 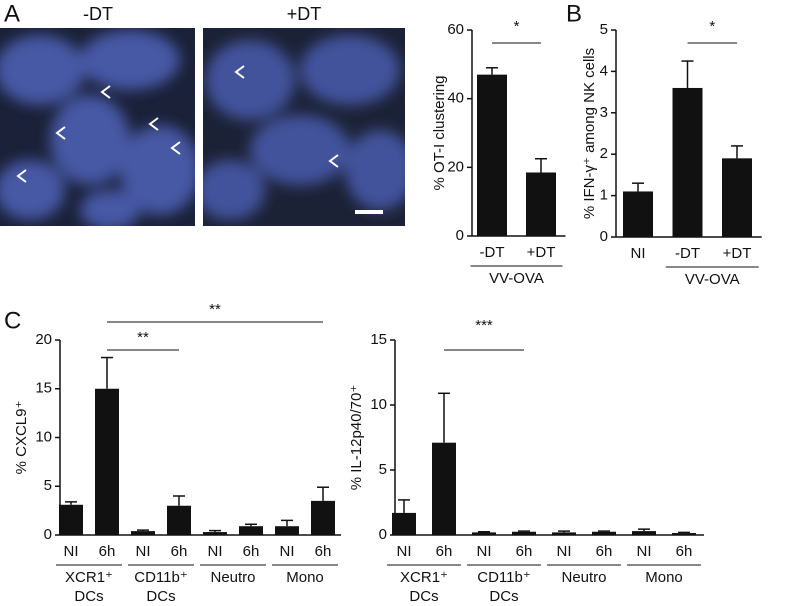 I want to click on y-tick-label: 4, so click(x=604, y=70).